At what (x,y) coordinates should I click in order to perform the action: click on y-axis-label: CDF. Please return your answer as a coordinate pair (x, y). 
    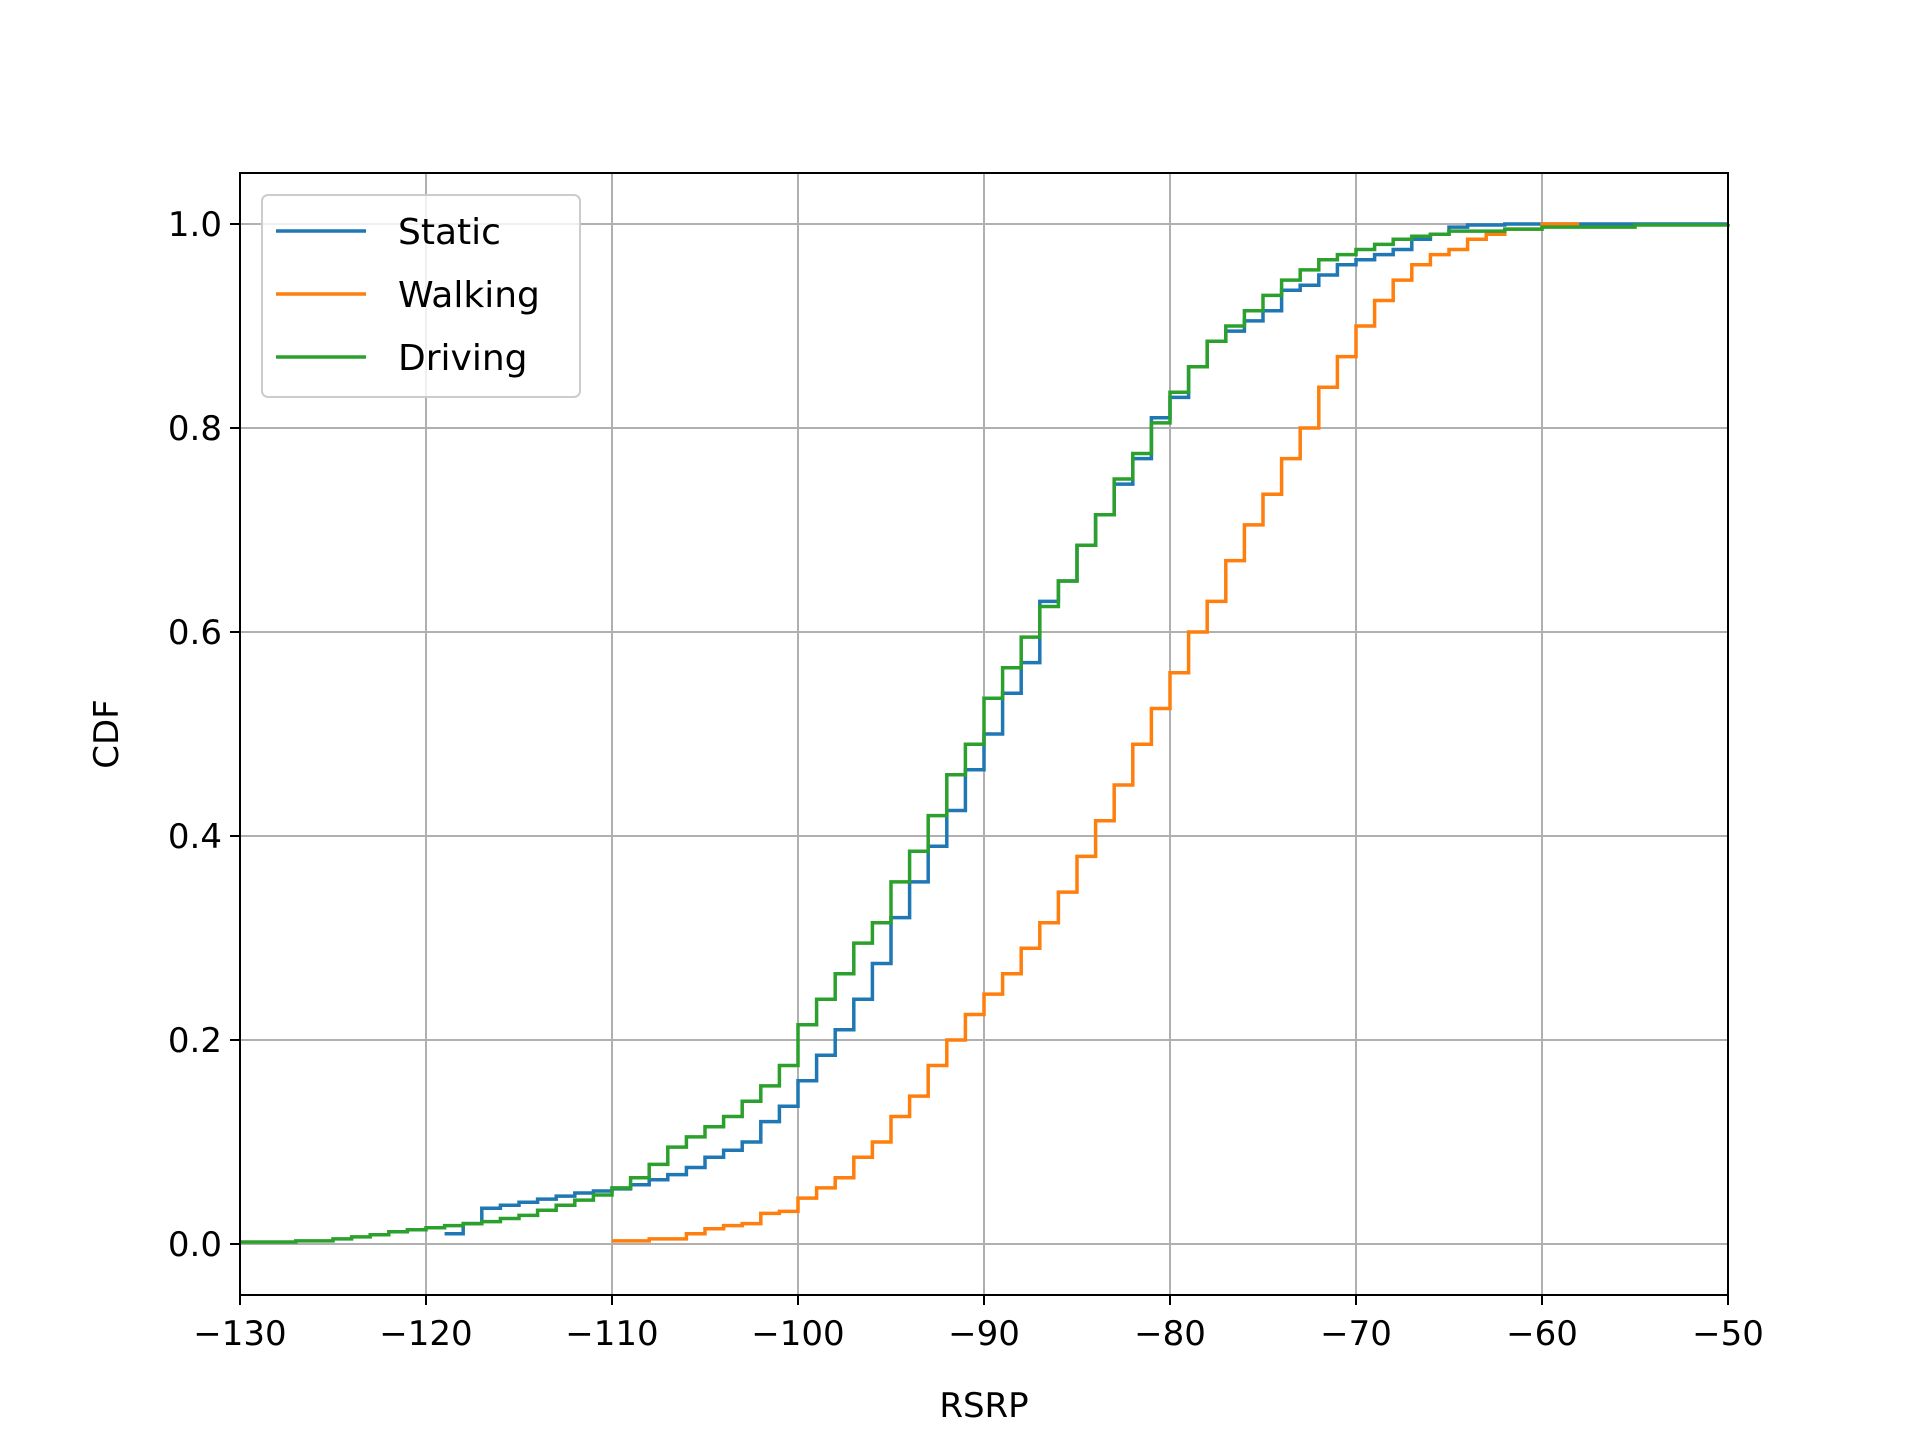
    Looking at the image, I should click on (107, 733).